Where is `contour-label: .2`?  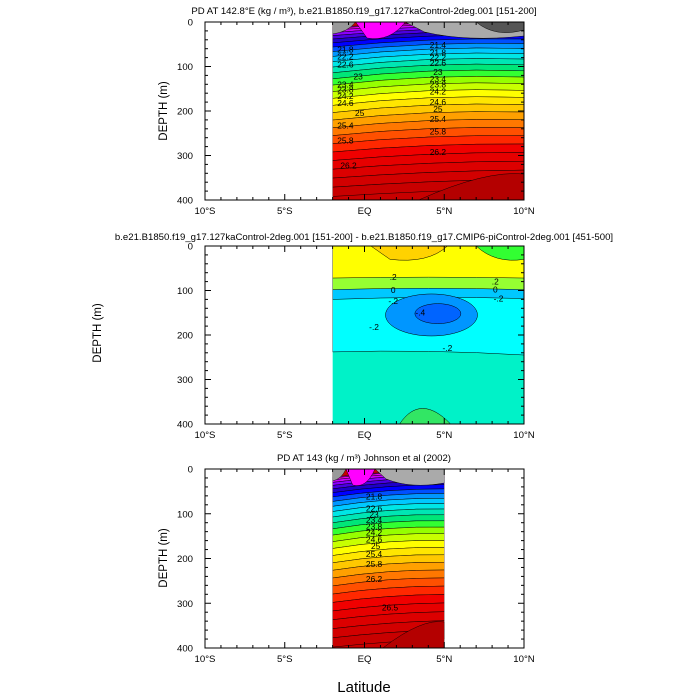
contour-label: .2 is located at coordinates (393, 277).